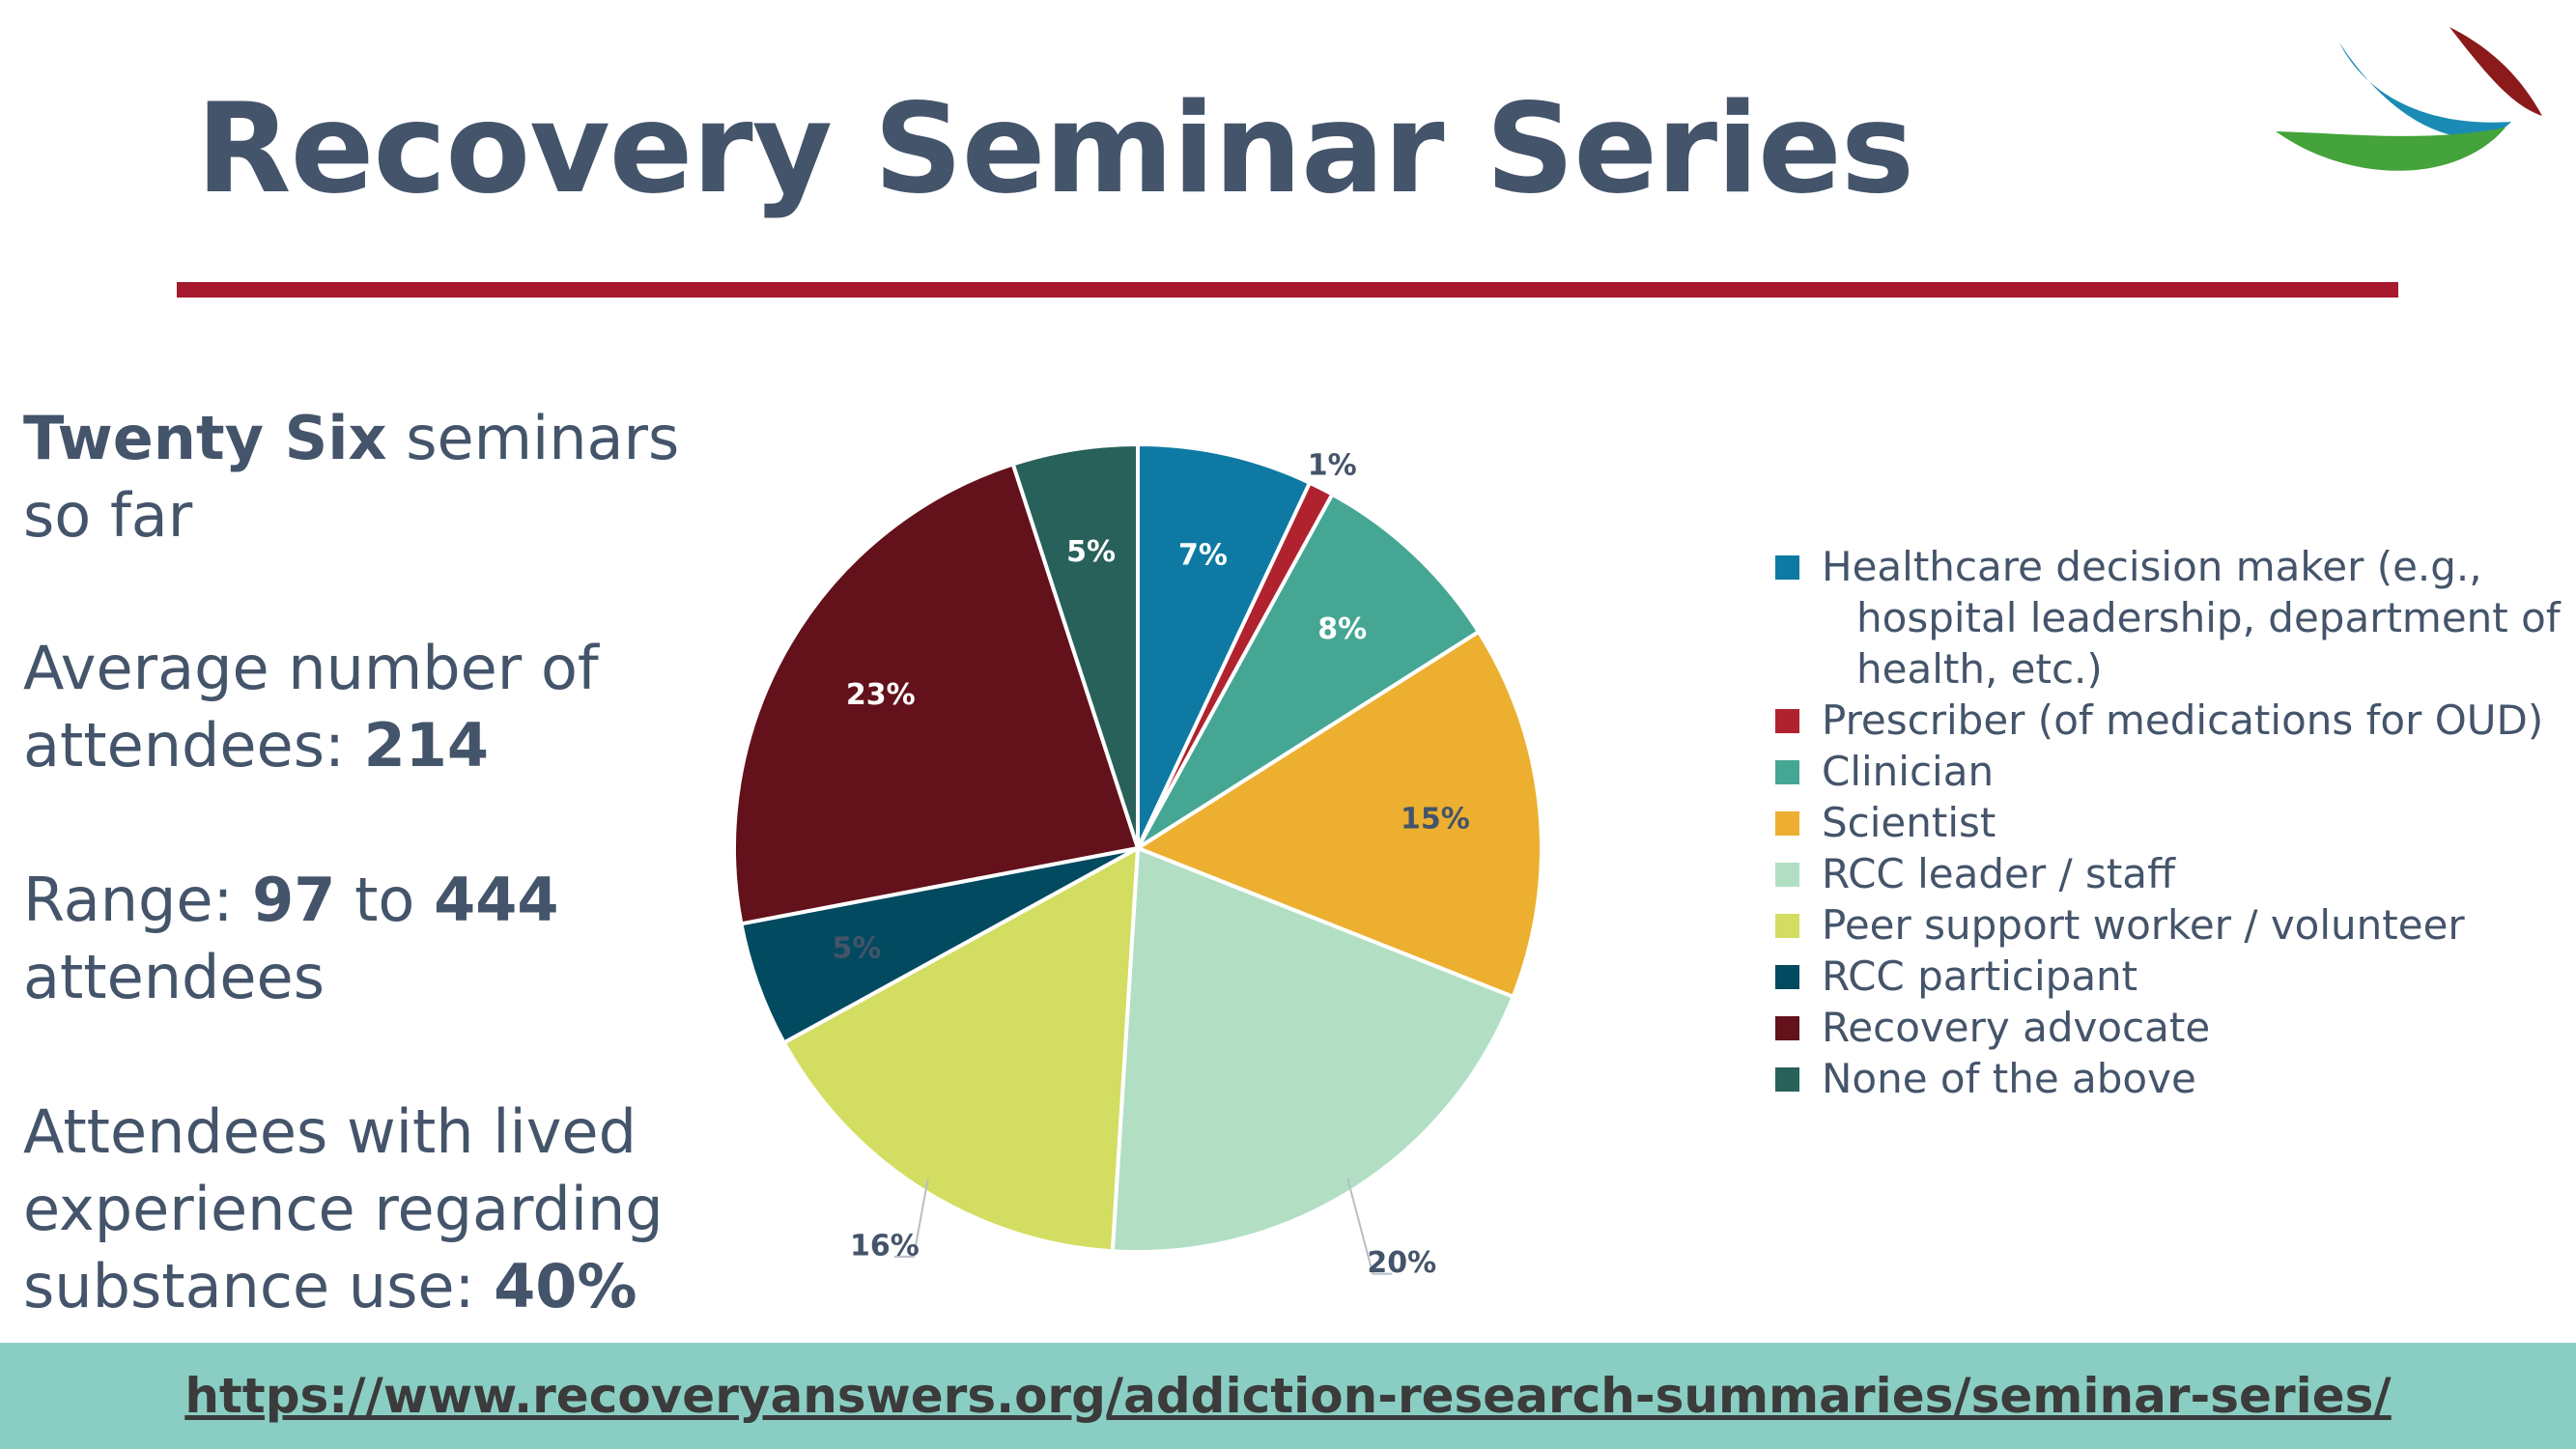  Describe the element at coordinates (1342, 629) in the screenshot. I see `data-label: 8%` at that location.